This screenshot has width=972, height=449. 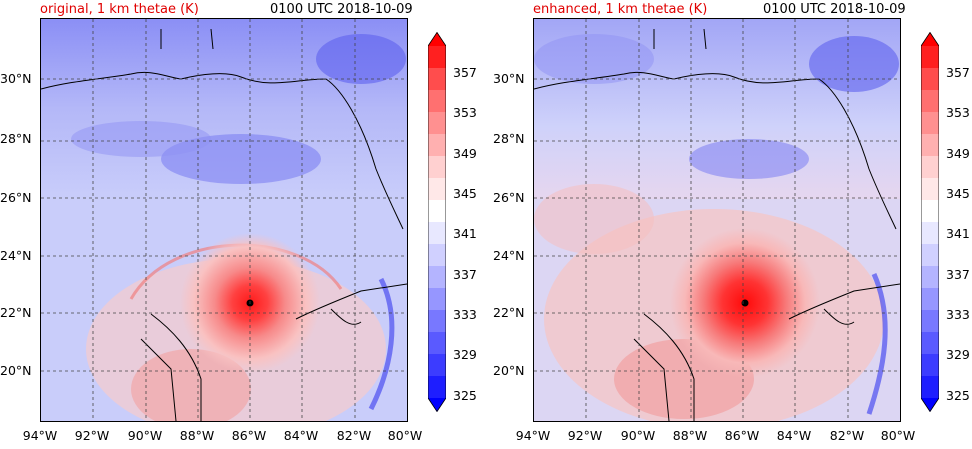 What do you see at coordinates (745, 303) in the screenshot?
I see `storm-center-marker` at bounding box center [745, 303].